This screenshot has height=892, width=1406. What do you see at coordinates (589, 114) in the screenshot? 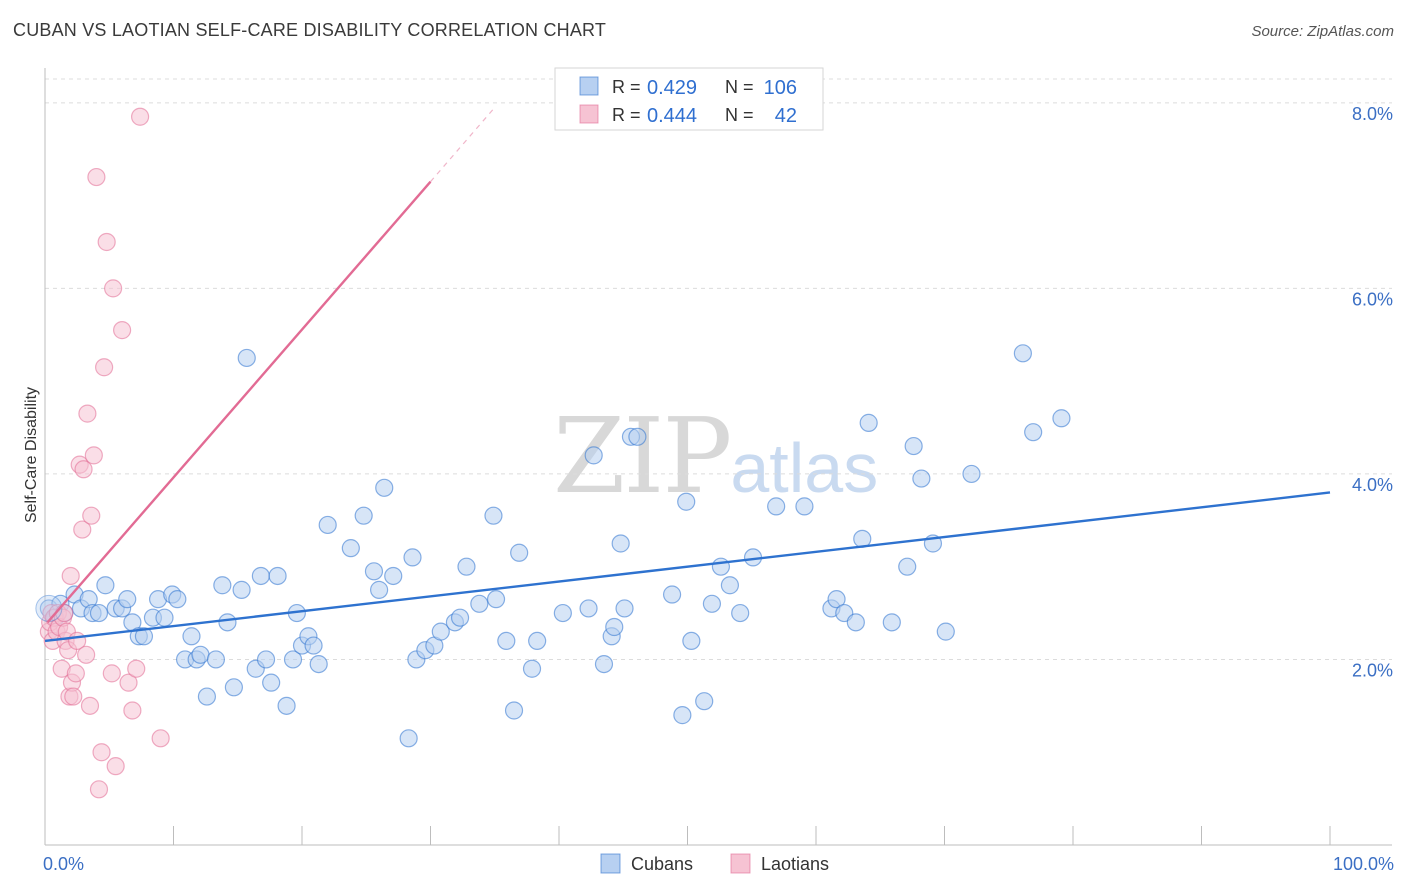
I see `legend-swatch-laotians` at bounding box center [589, 114].